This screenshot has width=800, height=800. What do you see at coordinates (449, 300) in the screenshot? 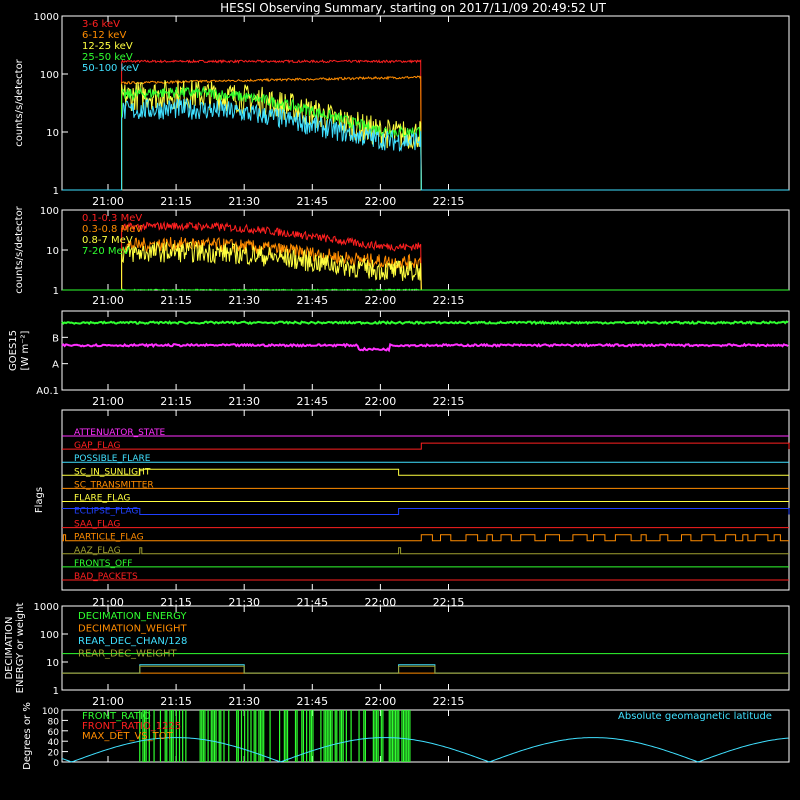
I see `lightcurves-high-xtick-label: 22:15` at bounding box center [449, 300].